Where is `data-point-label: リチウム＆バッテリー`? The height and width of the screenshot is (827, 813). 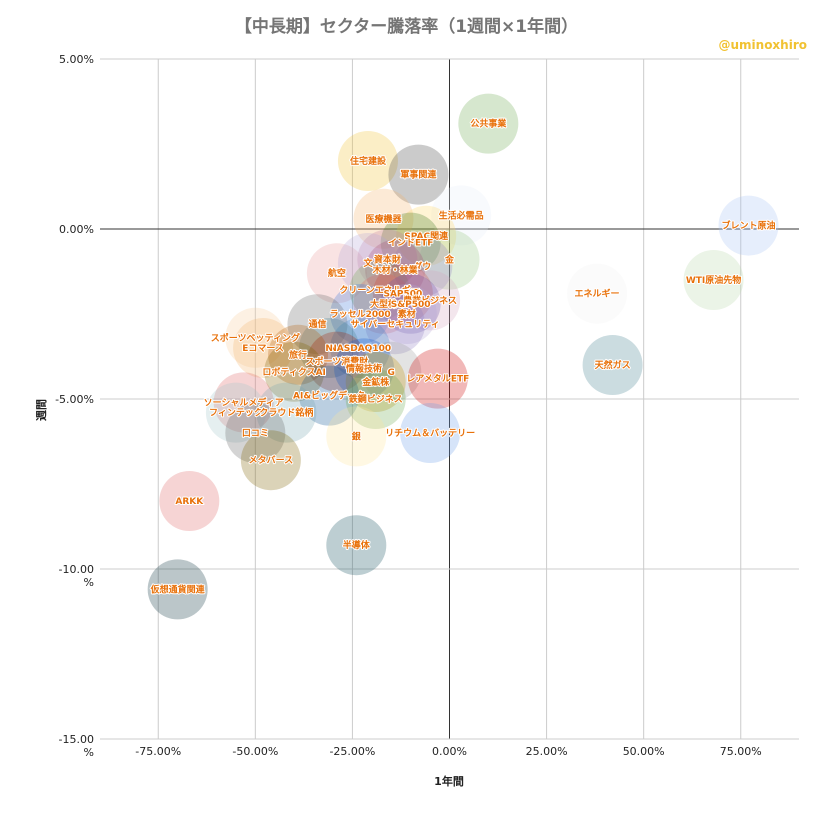 data-point-label: リチウム＆バッテリー is located at coordinates (430, 433).